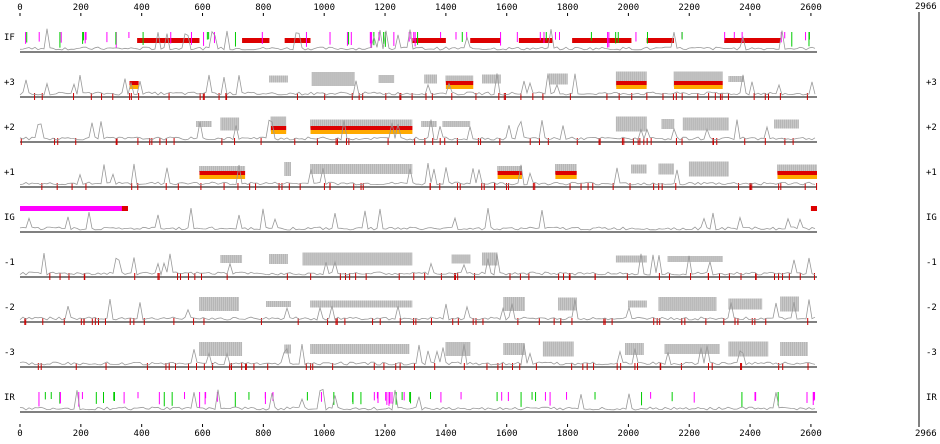  I want to click on track-label-right: IR, so click(931, 398).